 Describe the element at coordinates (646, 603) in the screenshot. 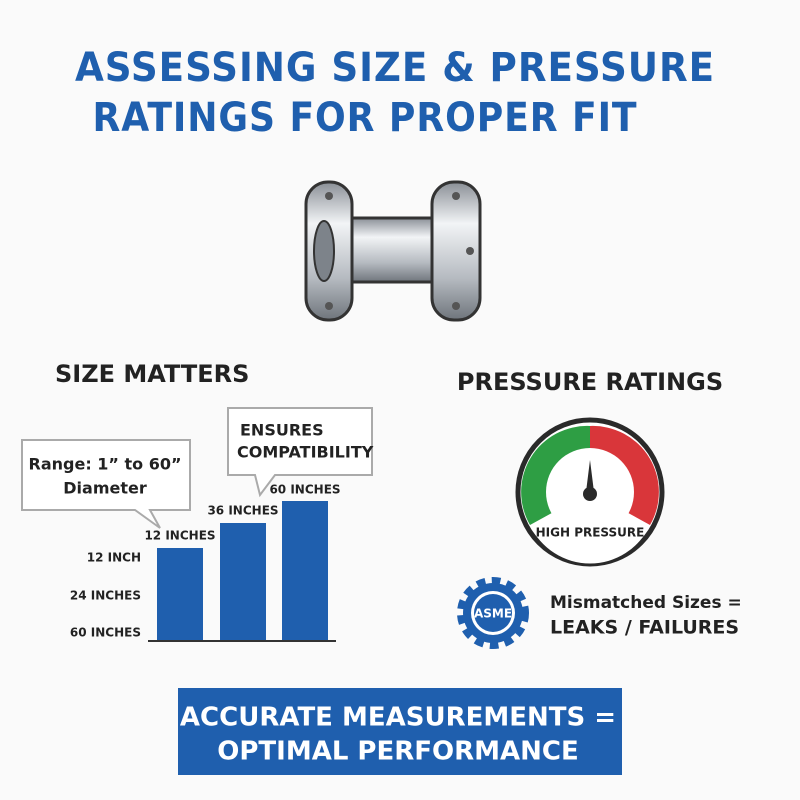

I see `warning-text: Mismatched Sizes =` at that location.